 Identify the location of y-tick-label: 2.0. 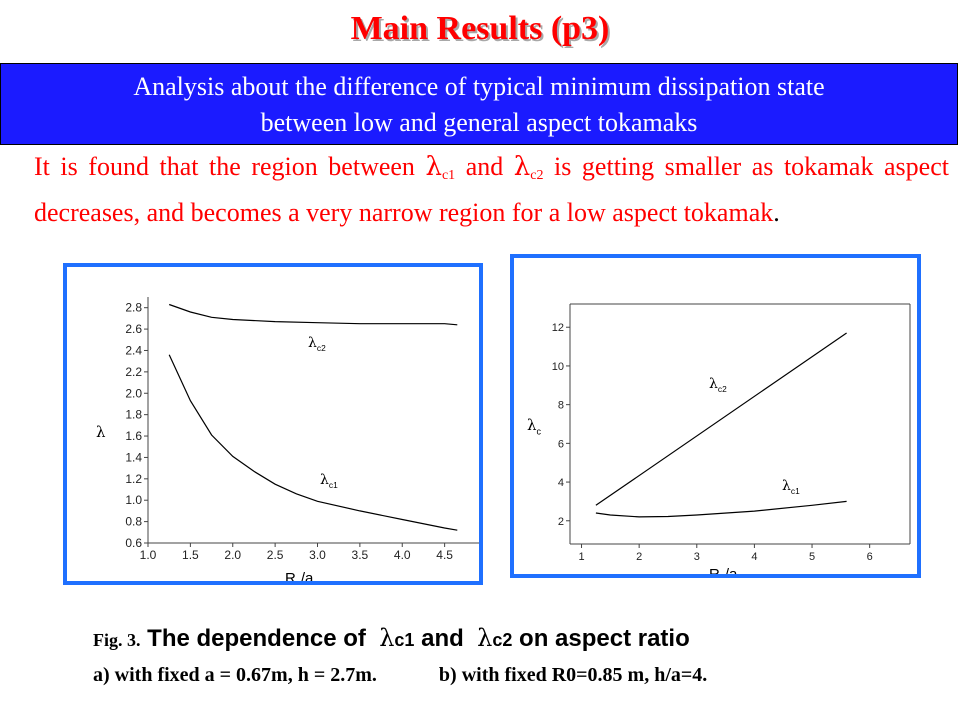
(133, 393).